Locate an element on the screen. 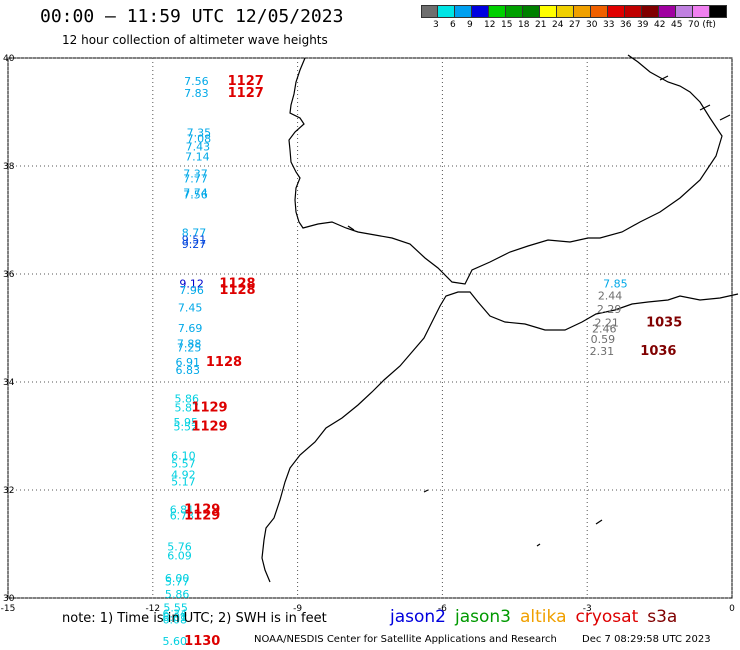 The height and width of the screenshot is (650, 740). colorbar-label: 9 is located at coordinates (470, 25).